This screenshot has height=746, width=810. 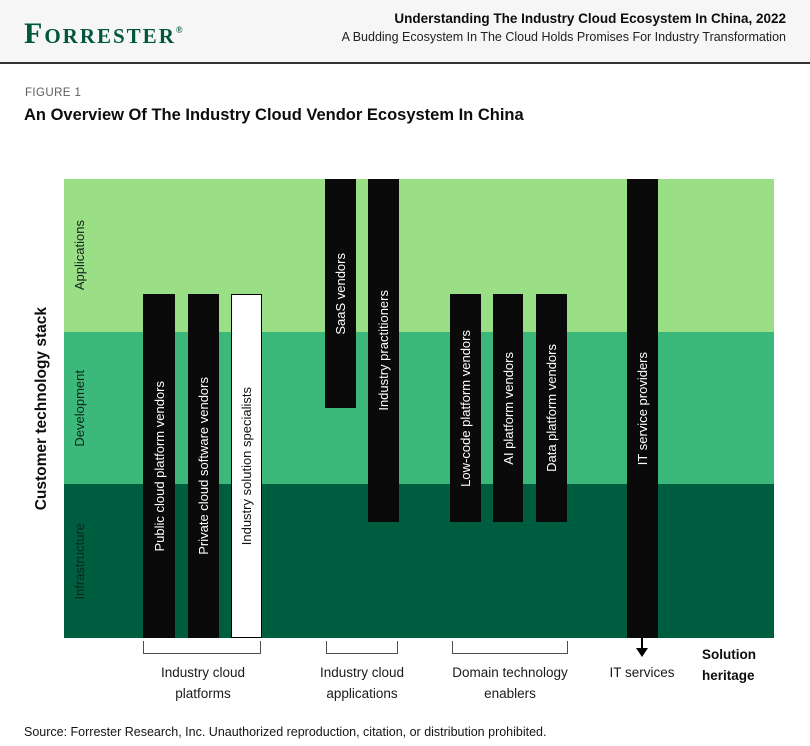 I want to click on band-label-infrastructure: Infrastructure, so click(x=79, y=561).